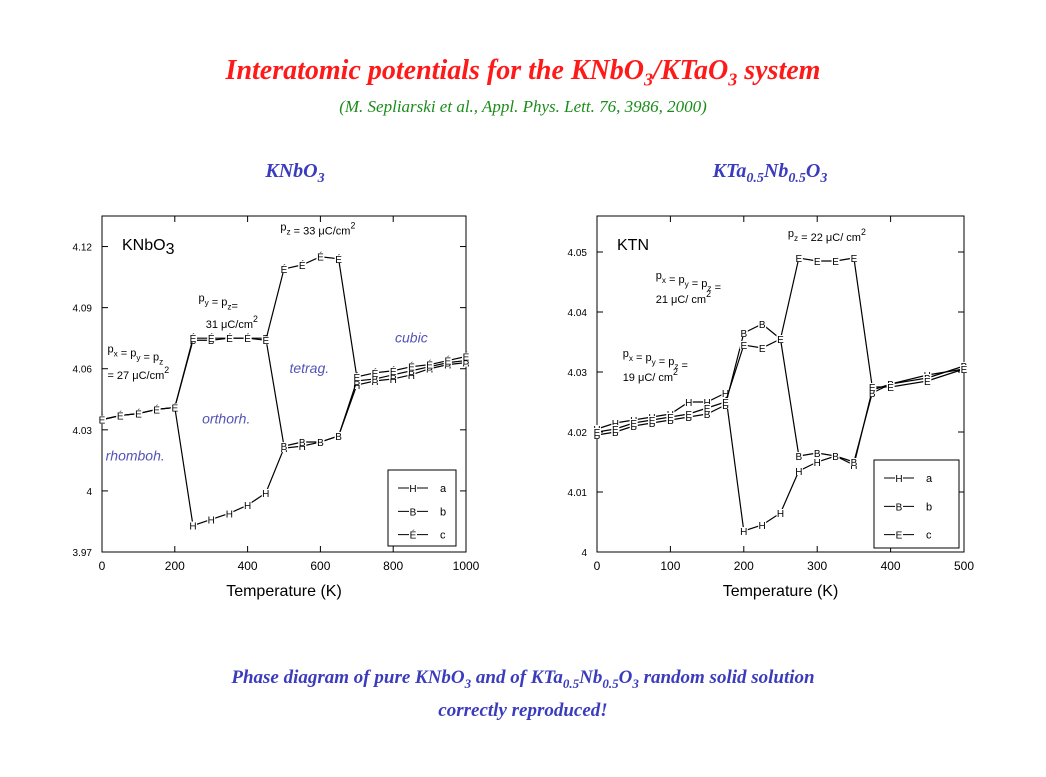 Image resolution: width=1046 pixels, height=777 pixels. Describe the element at coordinates (320, 566) in the screenshot. I see `x-tick-label: 600` at that location.